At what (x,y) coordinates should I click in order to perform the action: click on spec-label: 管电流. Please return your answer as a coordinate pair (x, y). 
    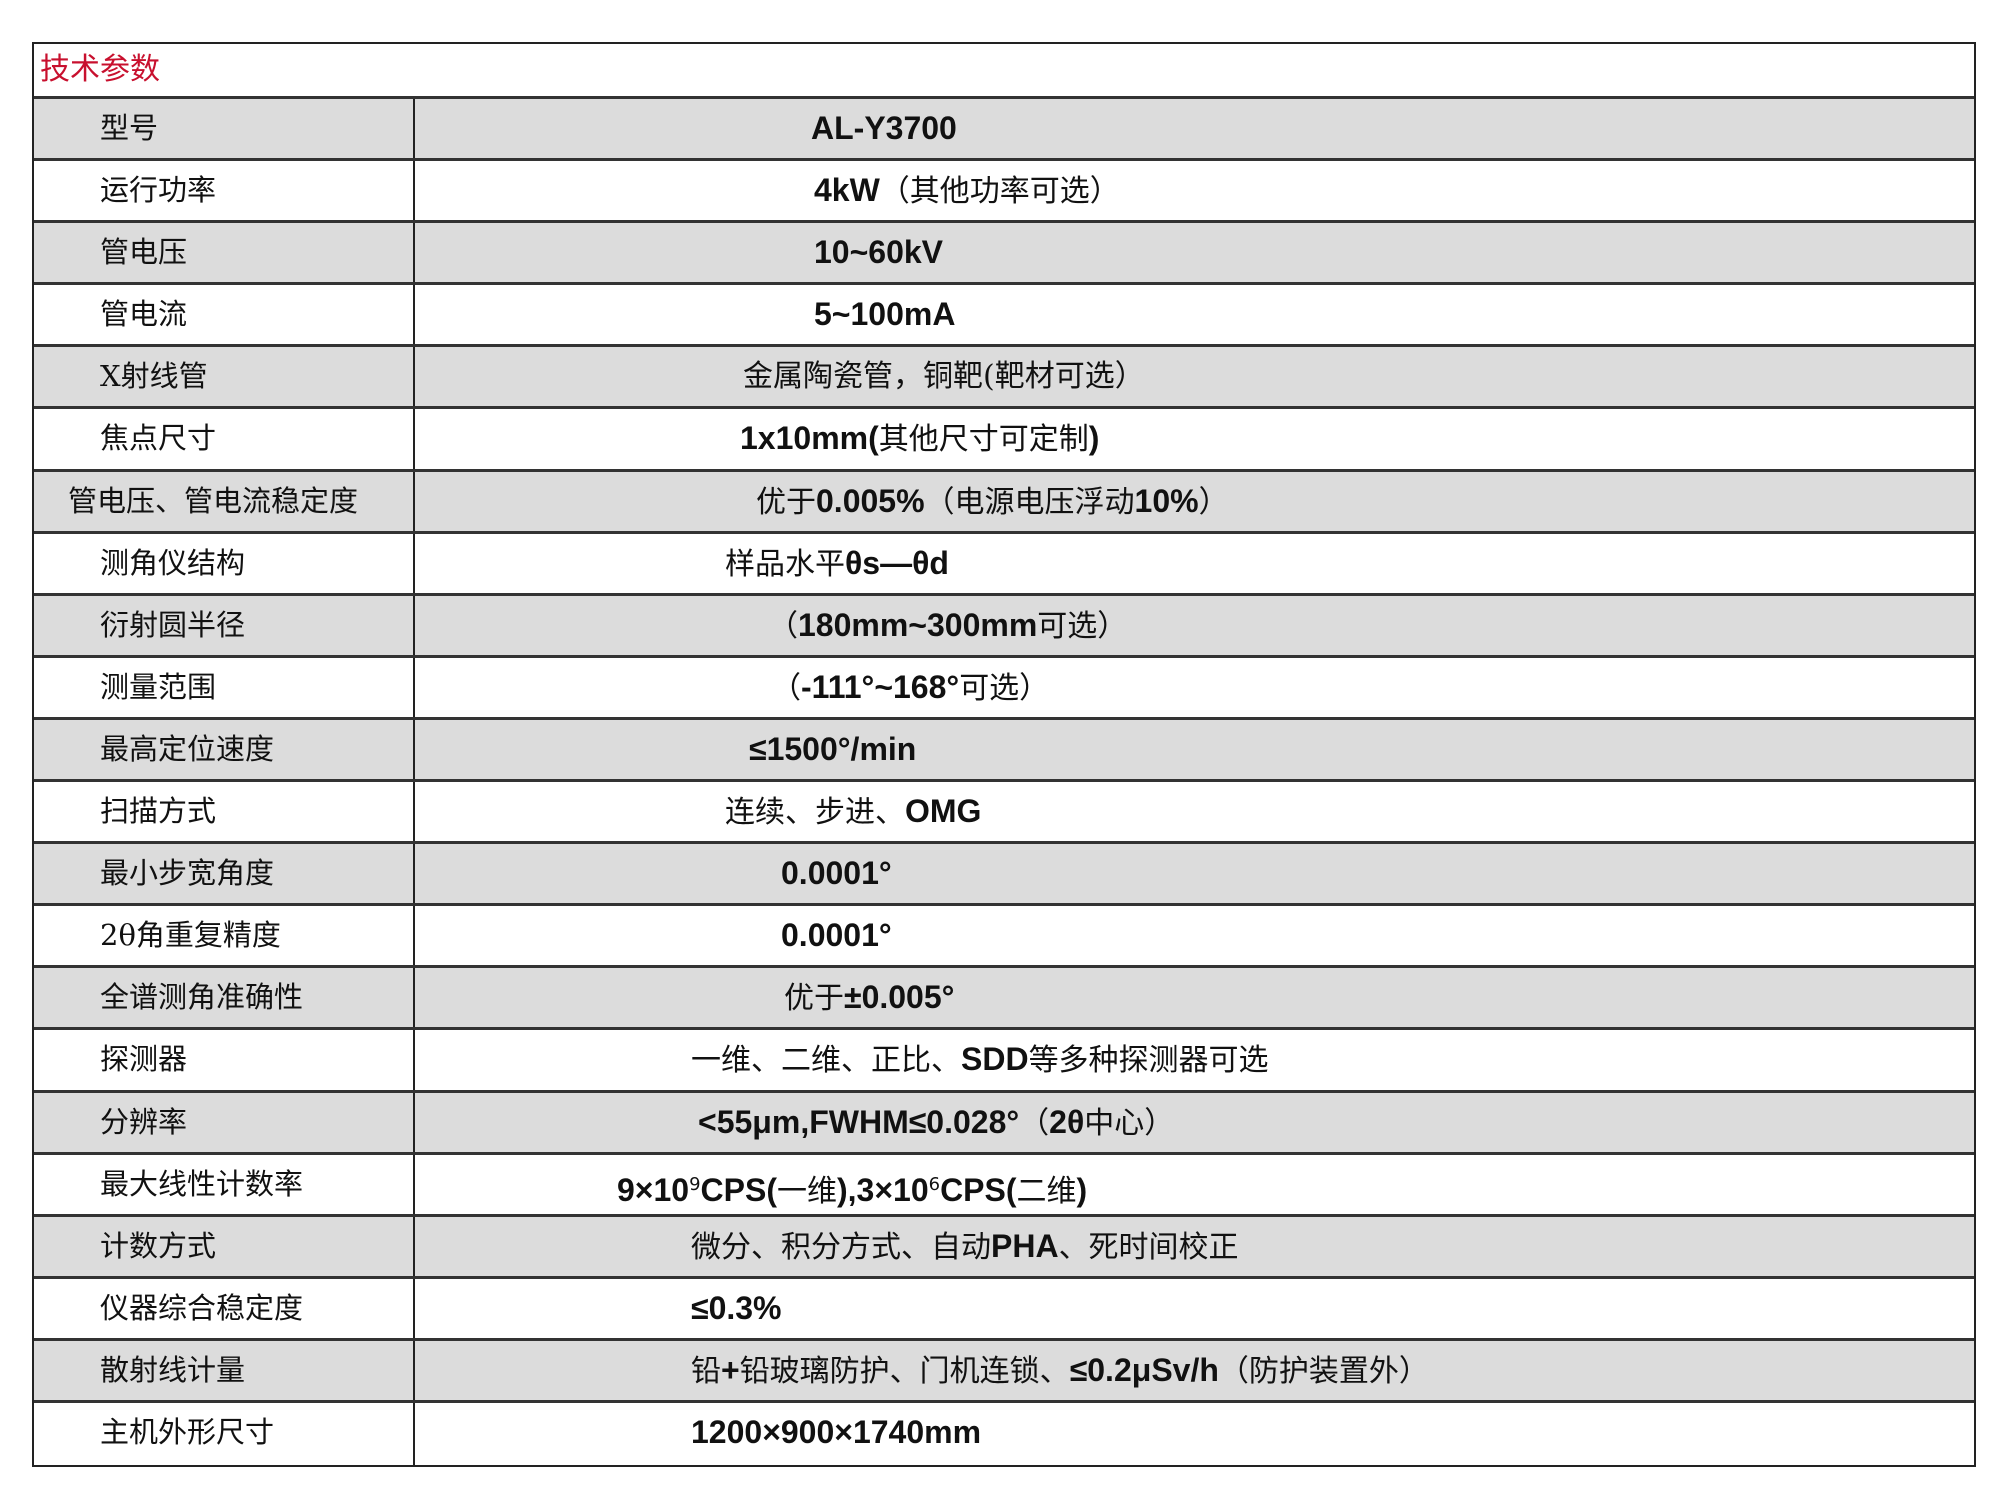
    Looking at the image, I should click on (224, 315).